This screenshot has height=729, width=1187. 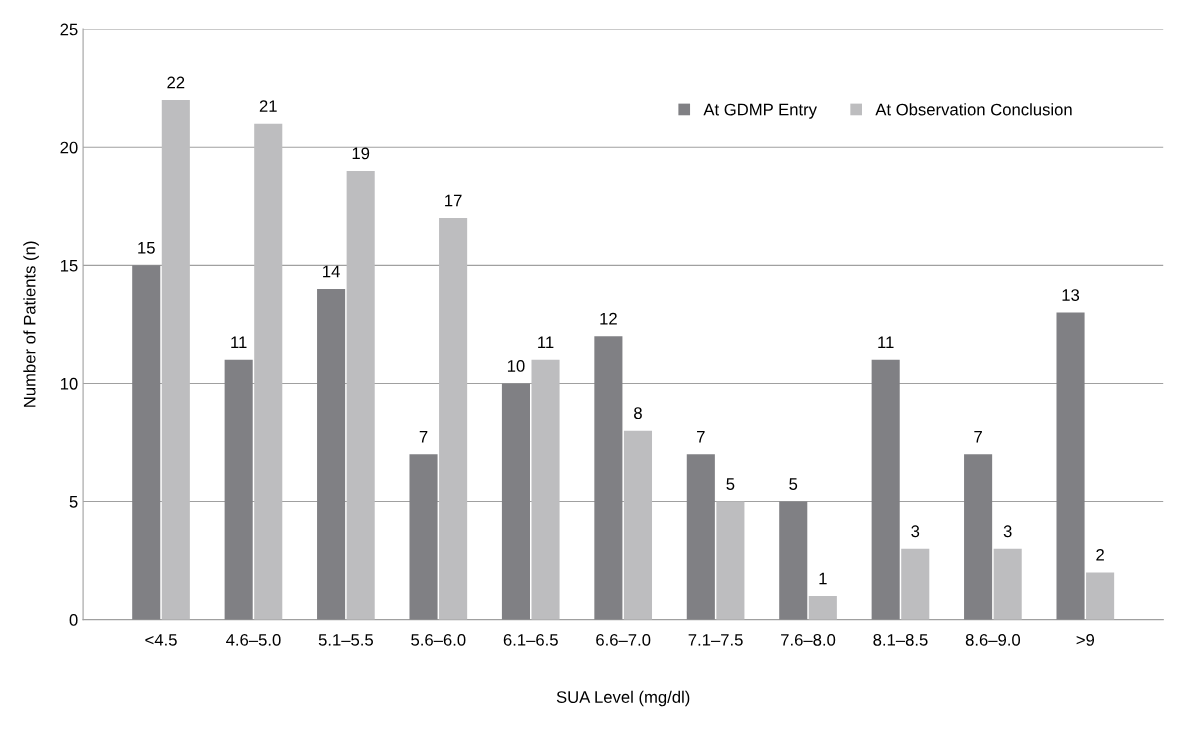 What do you see at coordinates (69, 147) in the screenshot?
I see `y-tick-label: 20` at bounding box center [69, 147].